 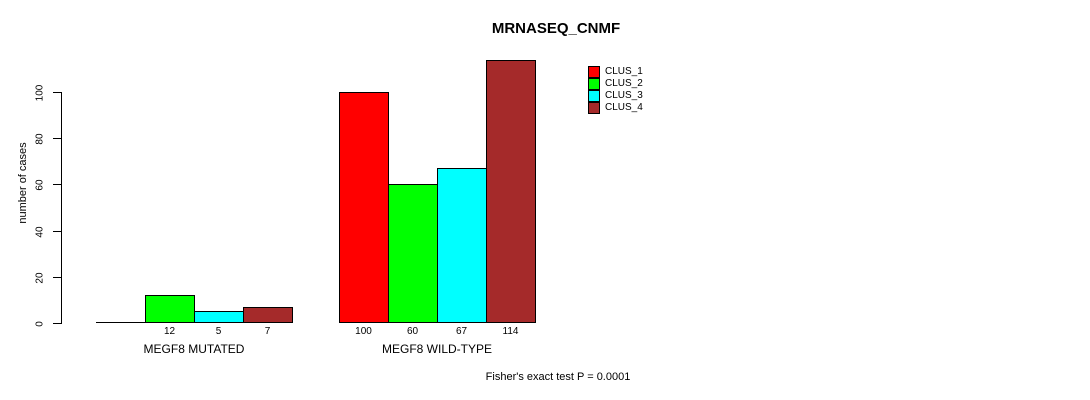 I want to click on bar-clus-3-megf8-mutated, so click(x=219, y=317).